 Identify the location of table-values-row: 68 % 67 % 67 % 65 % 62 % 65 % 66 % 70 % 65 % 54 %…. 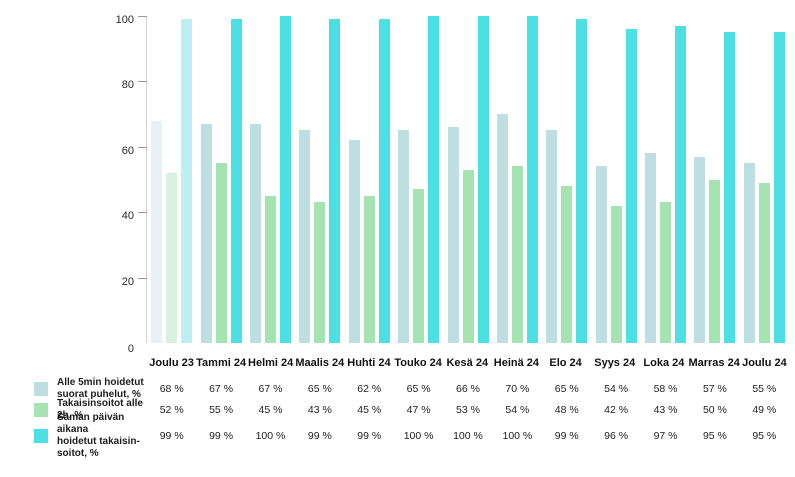
(468, 389).